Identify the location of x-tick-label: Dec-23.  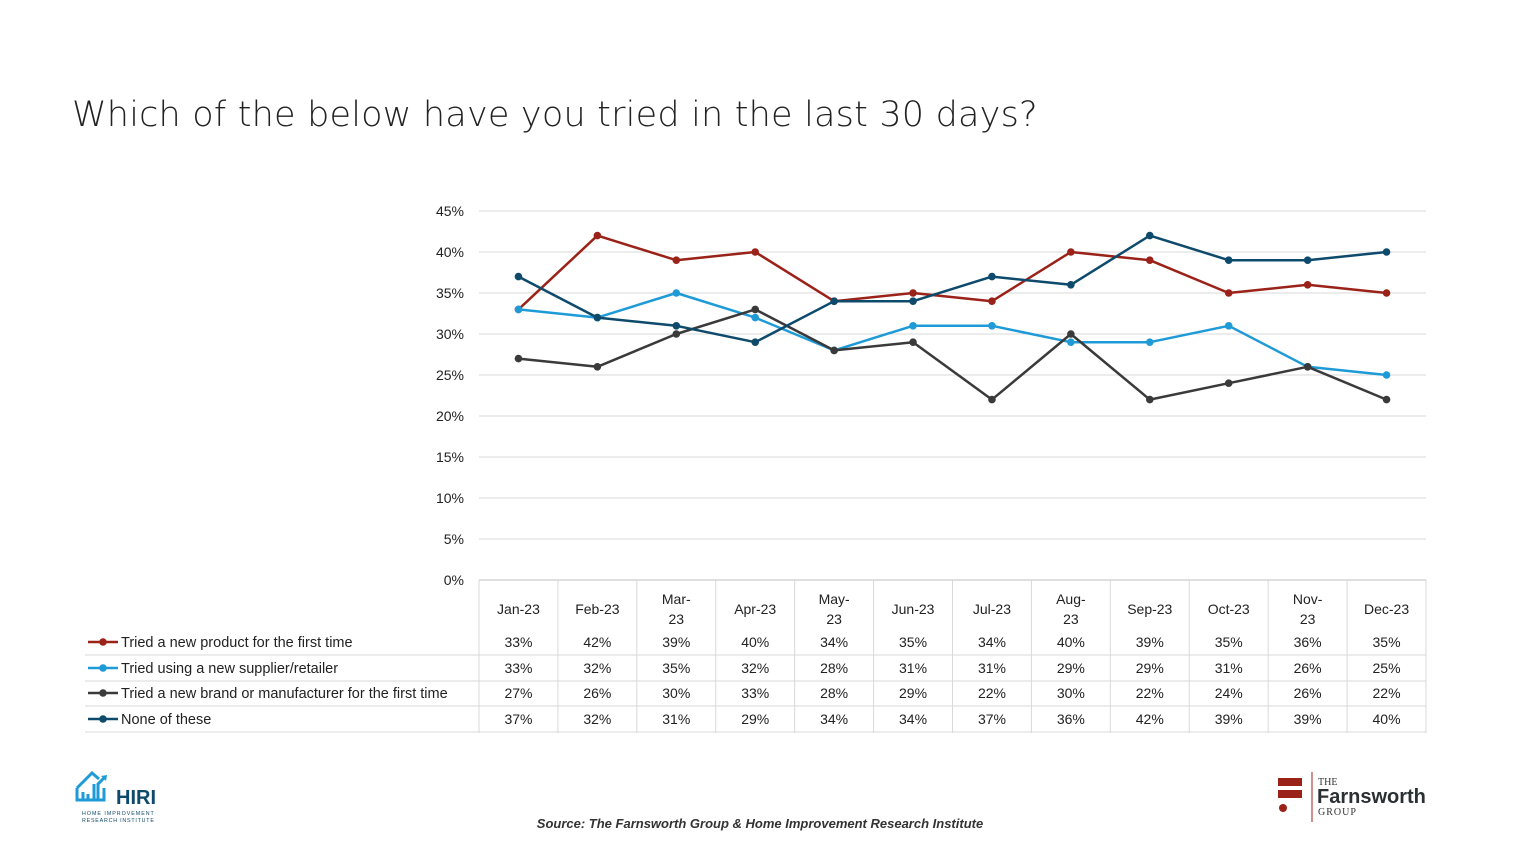
(1386, 609).